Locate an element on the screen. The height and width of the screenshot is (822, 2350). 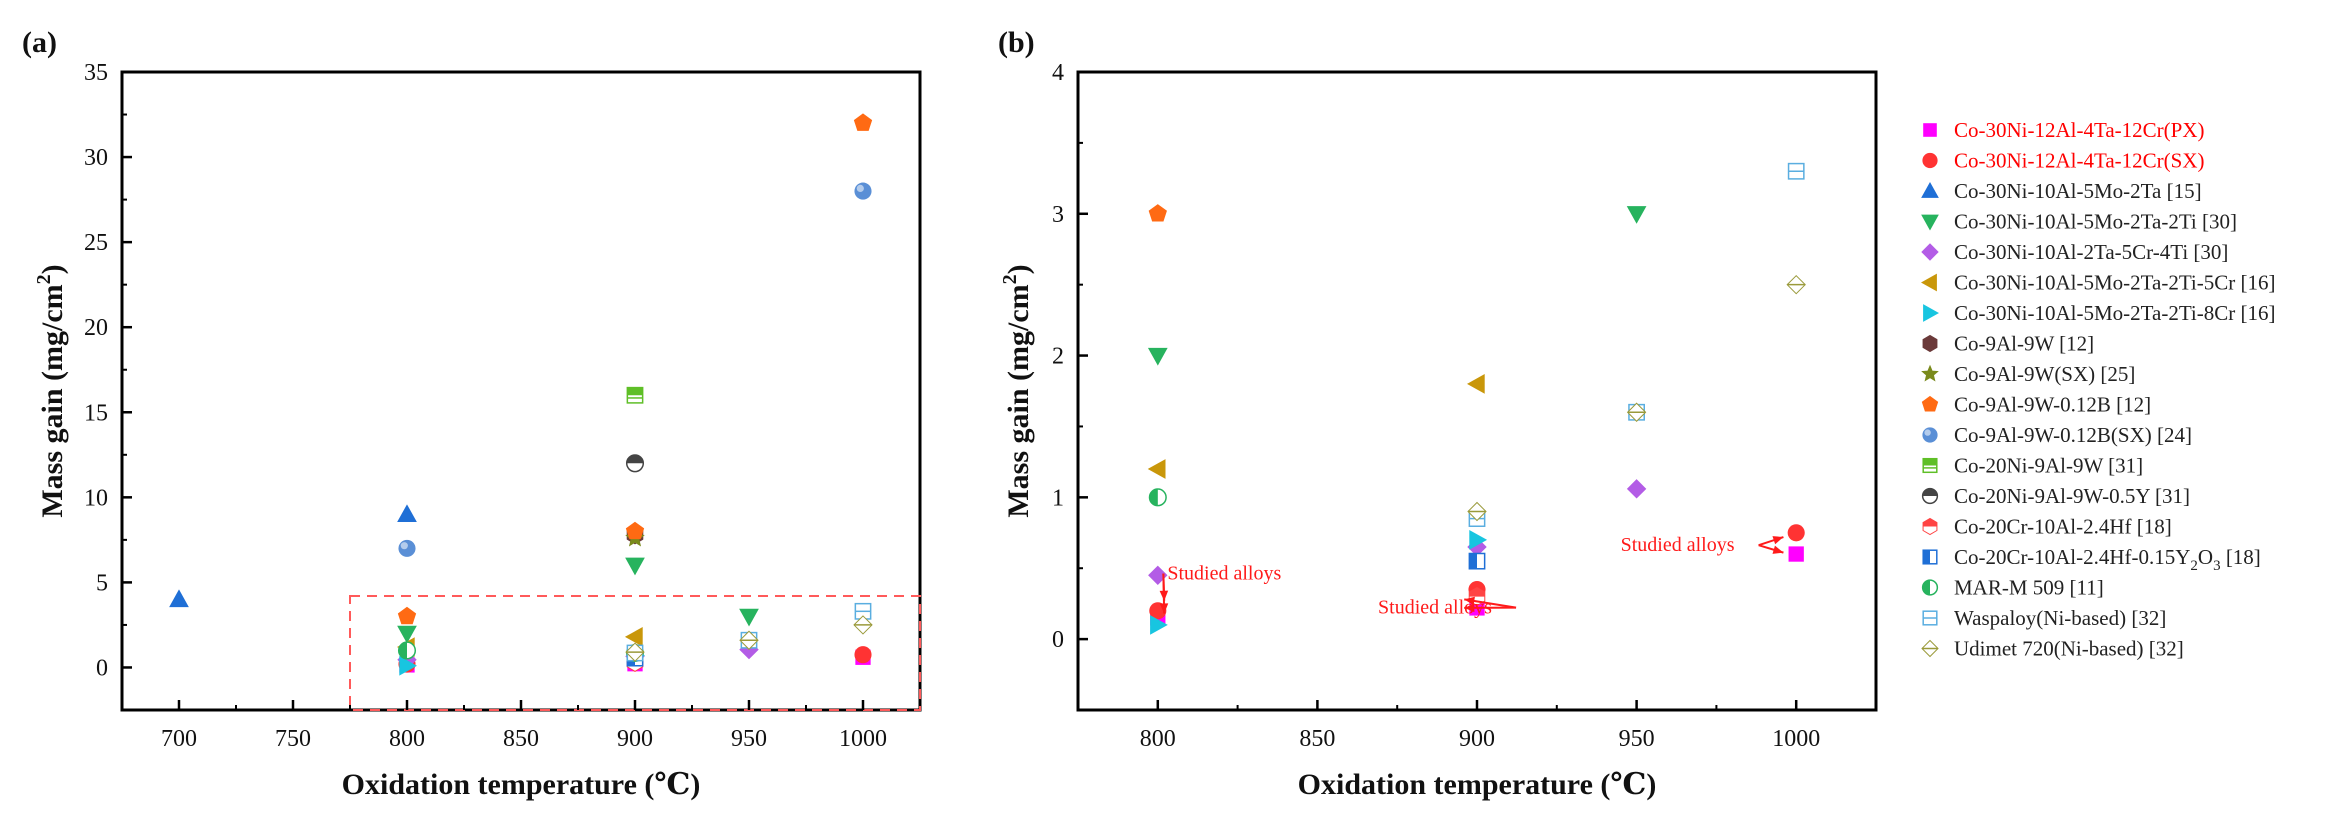
y-tick-label: 5 is located at coordinates (102, 583).